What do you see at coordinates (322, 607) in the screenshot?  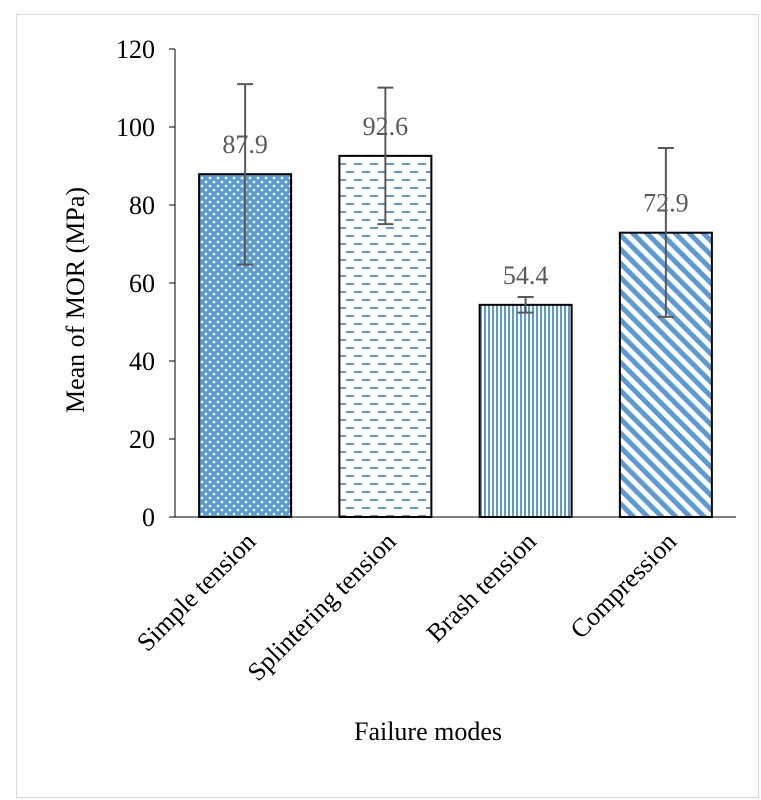 I see `x-tick-label: Splintering tension` at bounding box center [322, 607].